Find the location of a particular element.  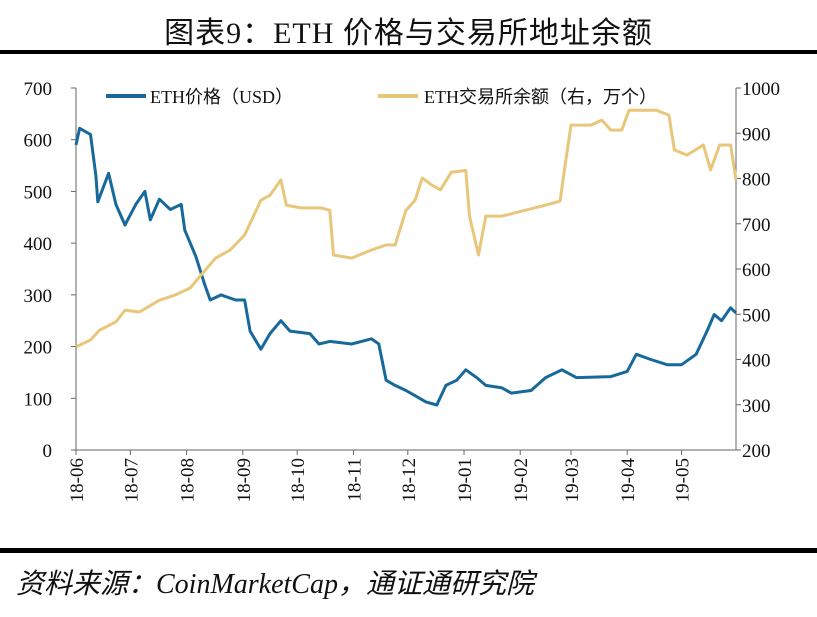

left-tick-label: 300 is located at coordinates (38, 296).